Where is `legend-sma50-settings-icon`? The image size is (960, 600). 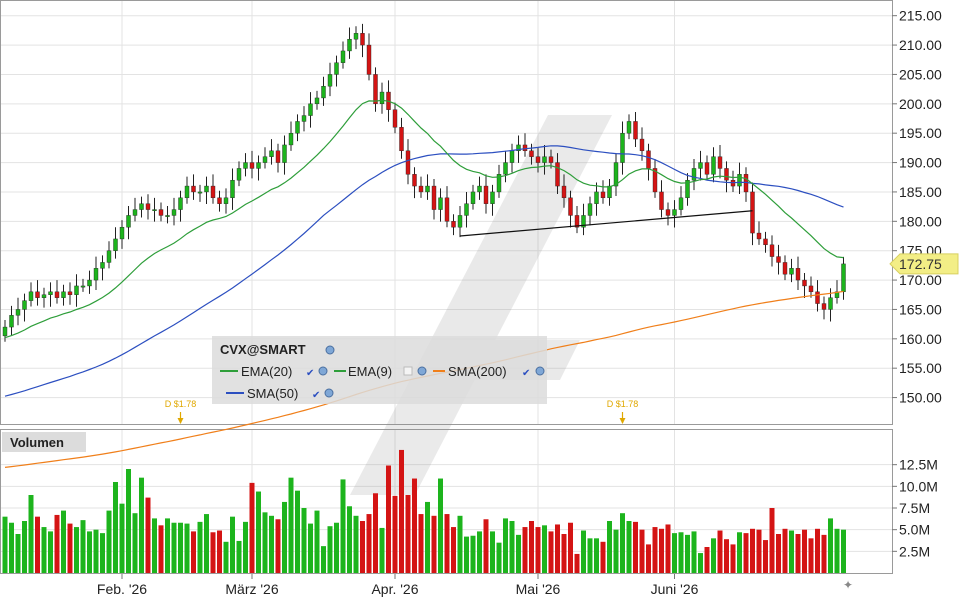 legend-sma50-settings-icon is located at coordinates (329, 393).